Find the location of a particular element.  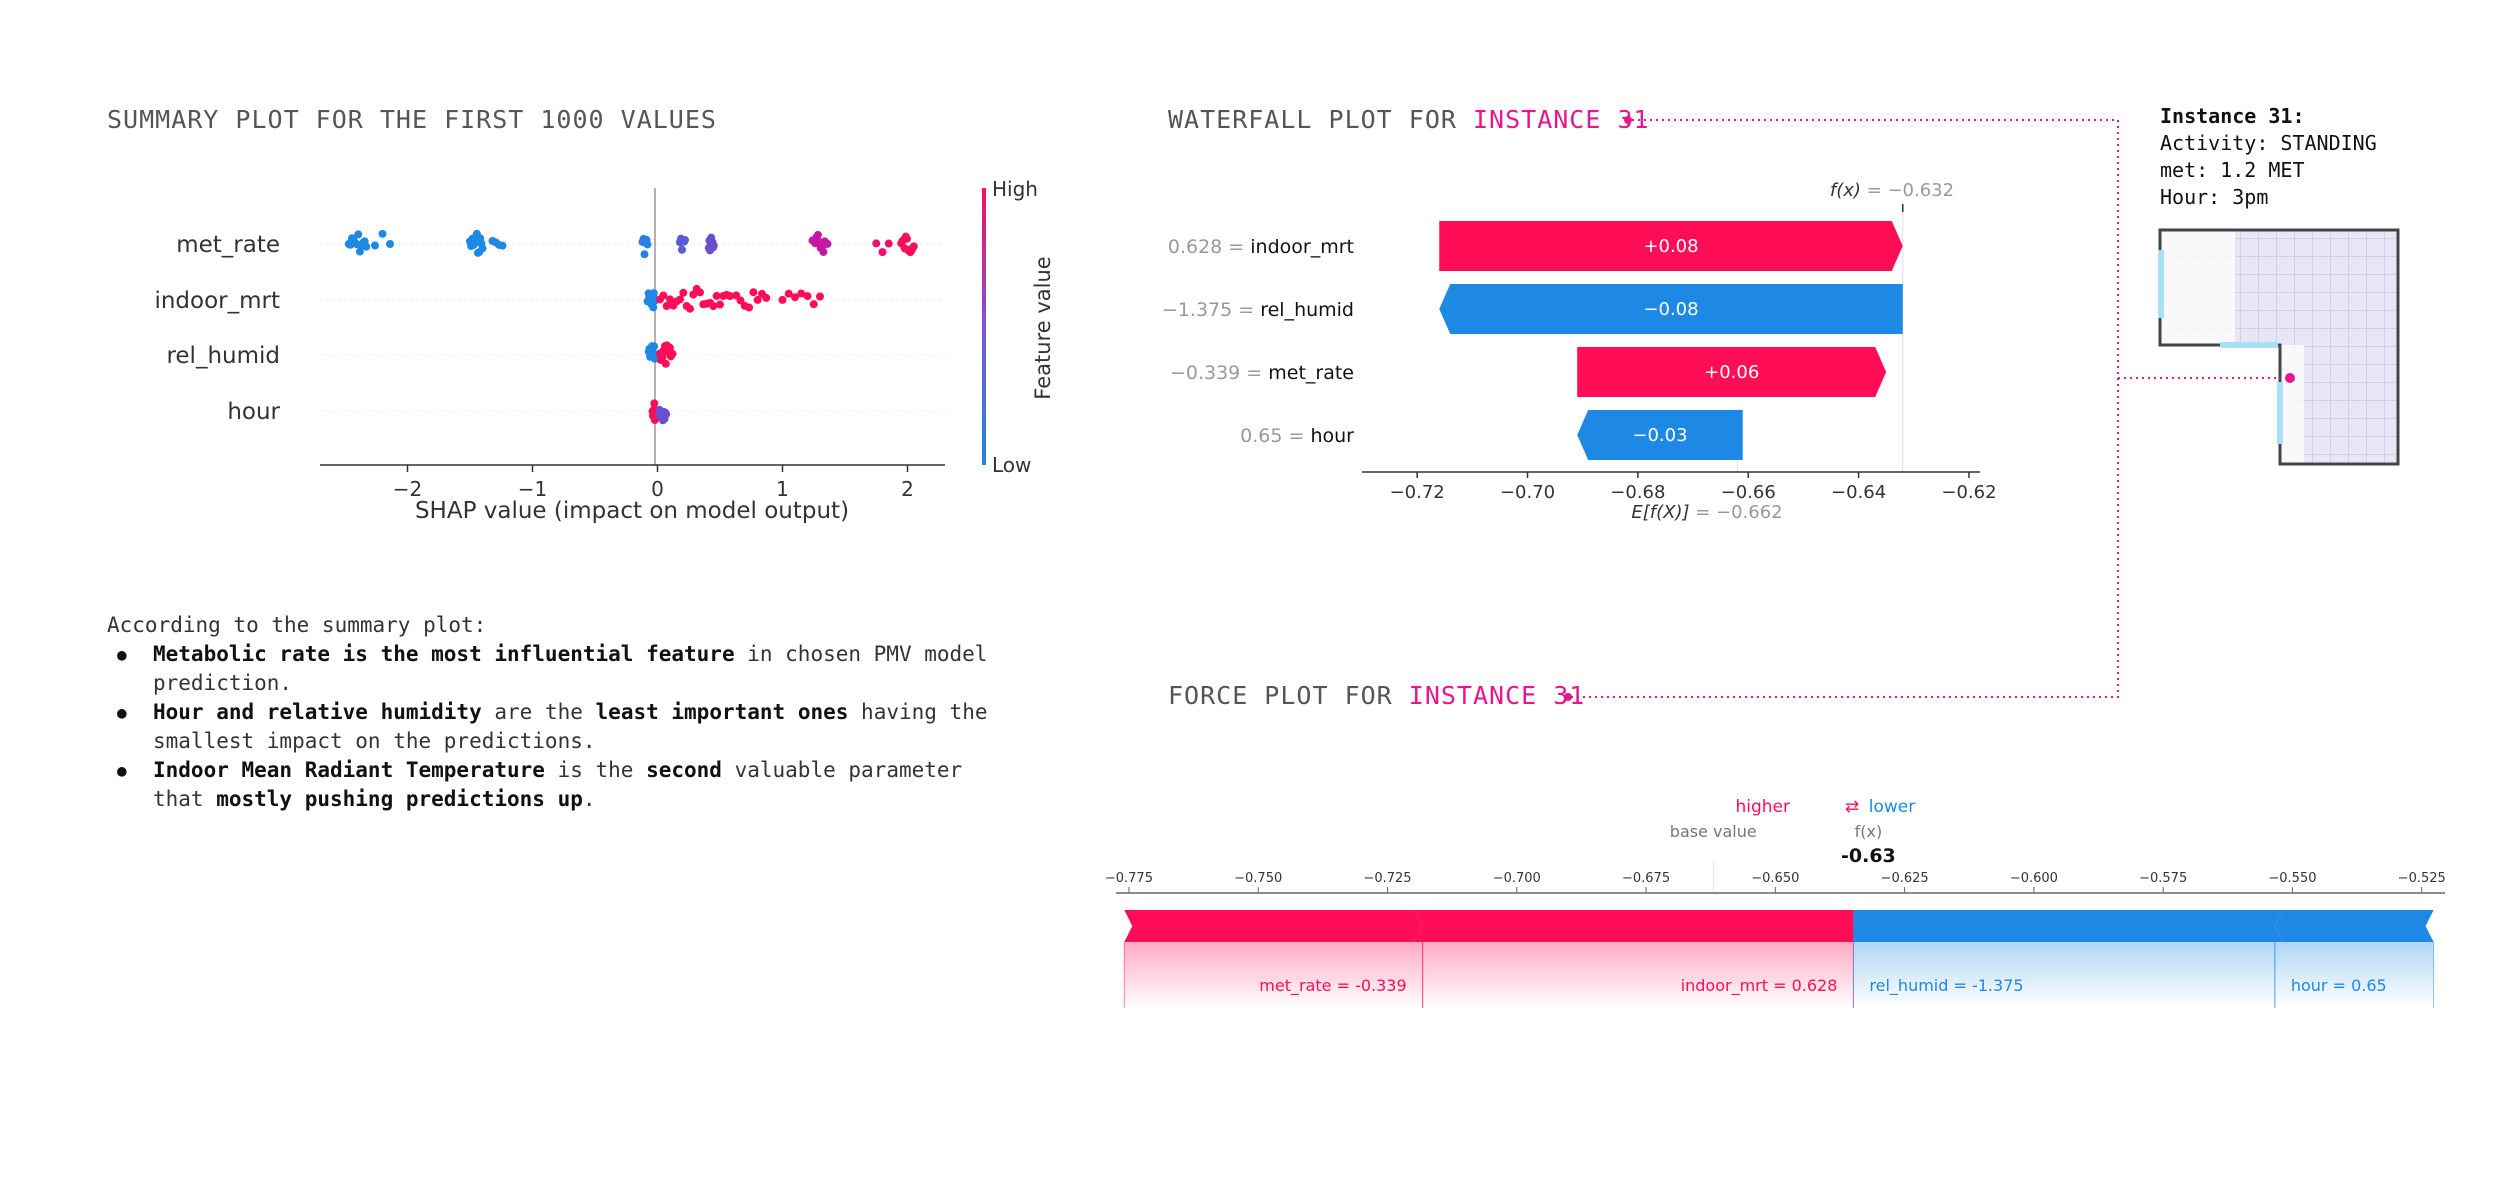

x-tick-label: −0.70 is located at coordinates (1527, 492).